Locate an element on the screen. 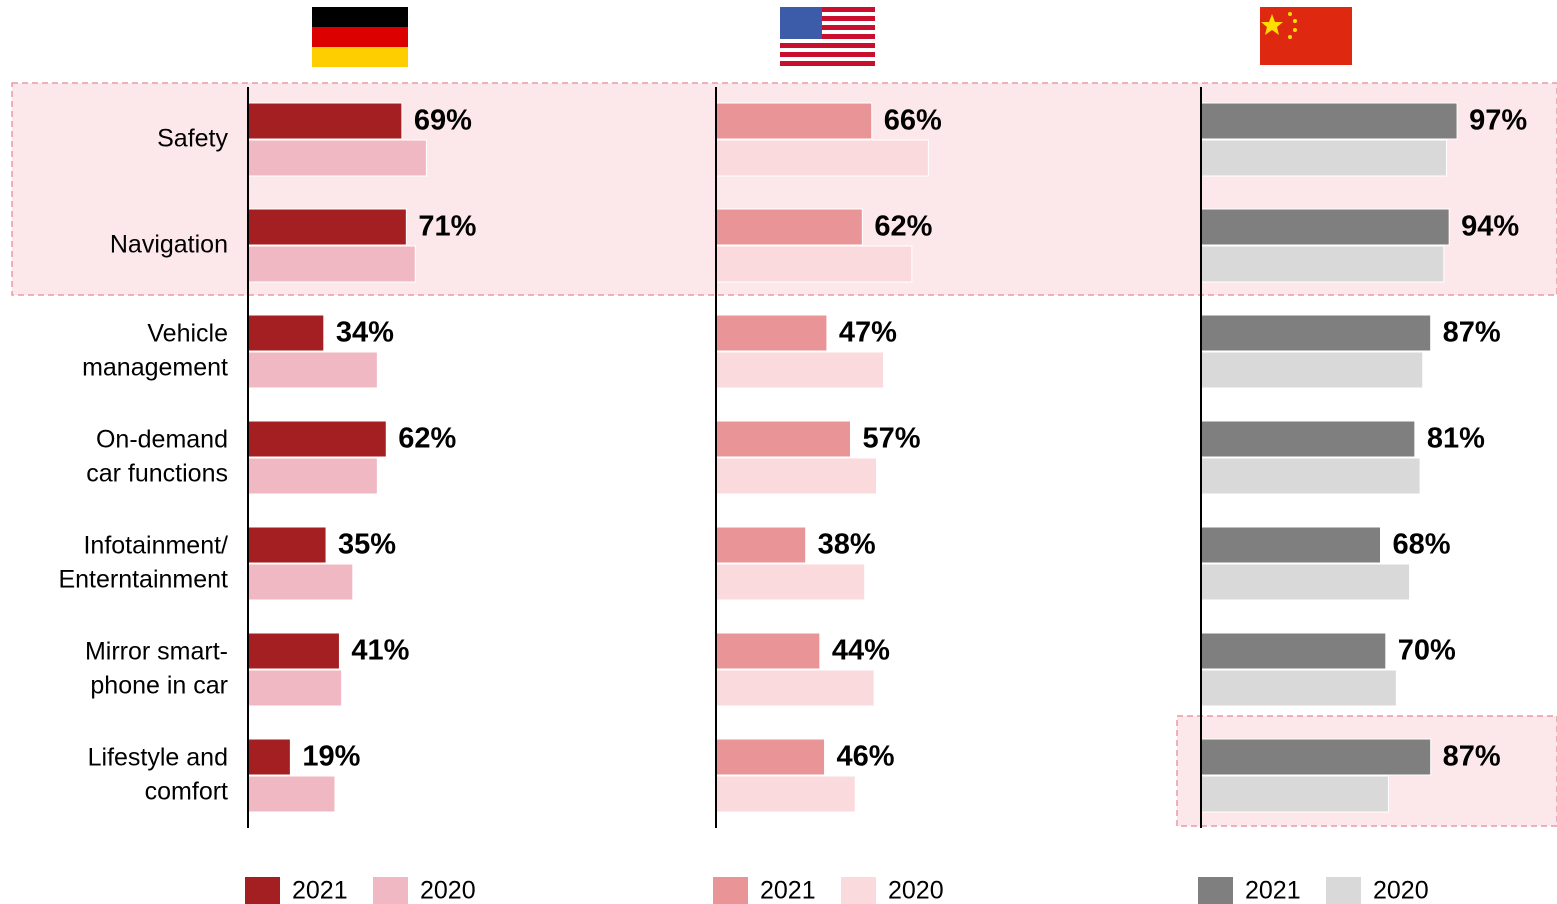 Image resolution: width=1557 pixels, height=904 pixels. value-label: 46% is located at coordinates (866, 757).